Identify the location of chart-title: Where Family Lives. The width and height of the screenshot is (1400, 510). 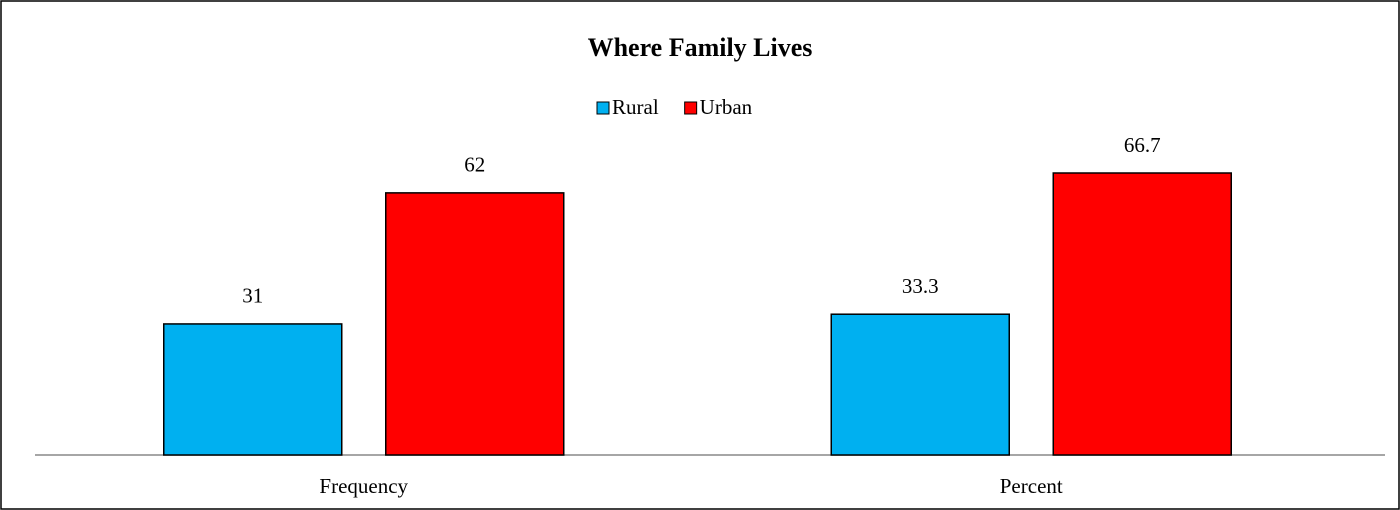
(700, 47).